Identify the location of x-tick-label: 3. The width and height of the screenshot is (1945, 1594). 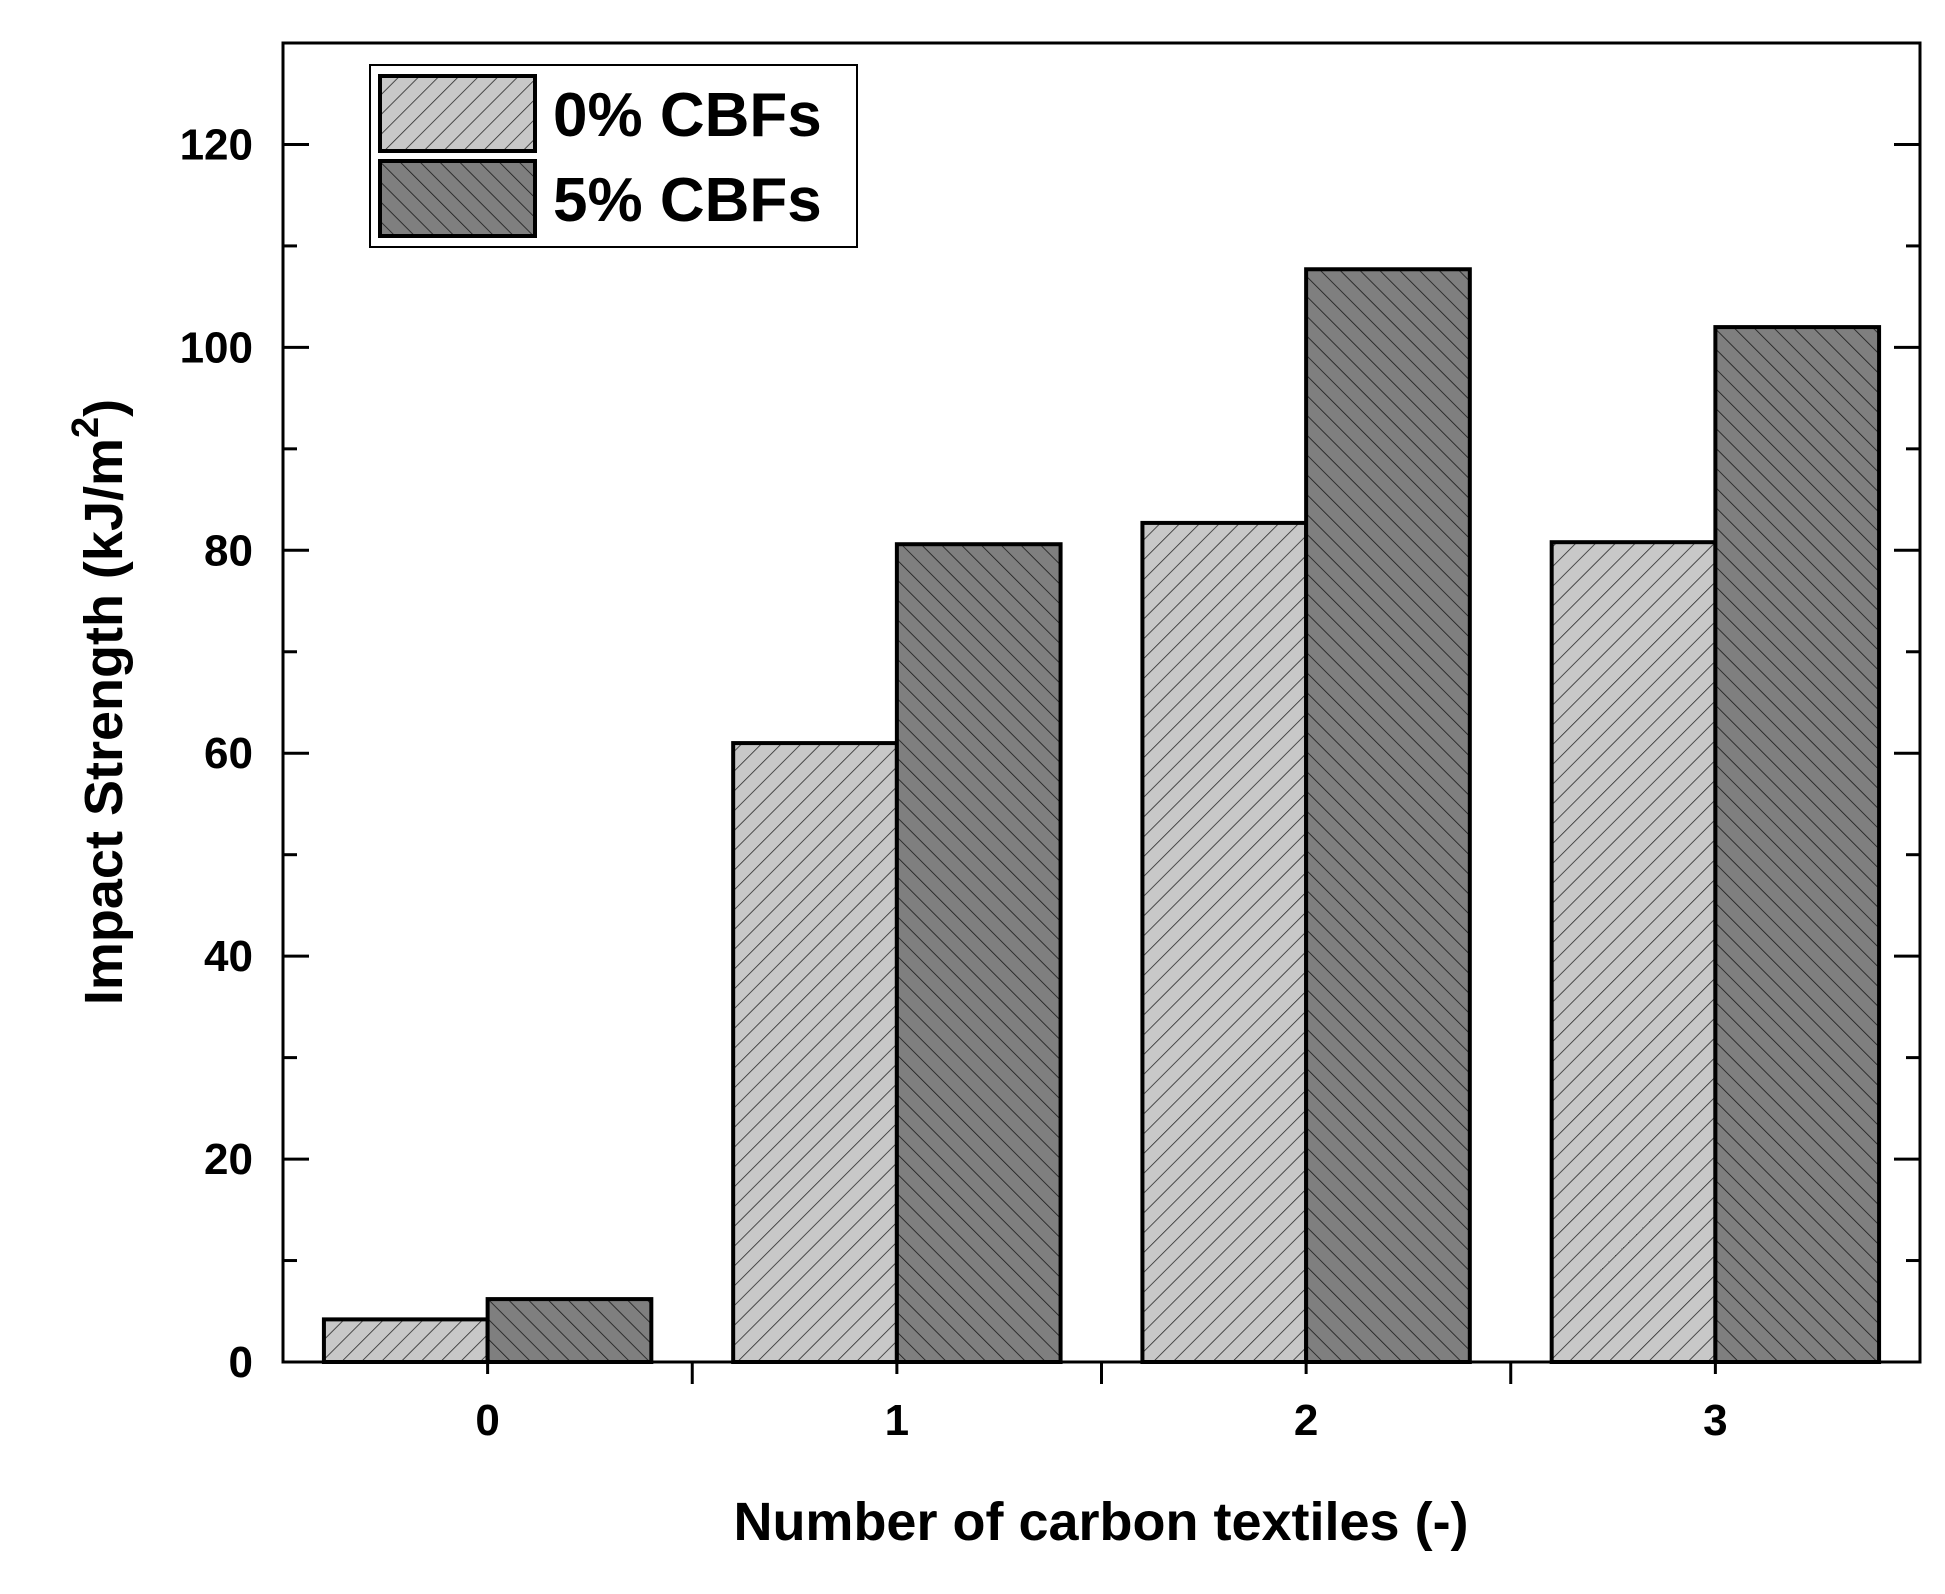
(1715, 1420).